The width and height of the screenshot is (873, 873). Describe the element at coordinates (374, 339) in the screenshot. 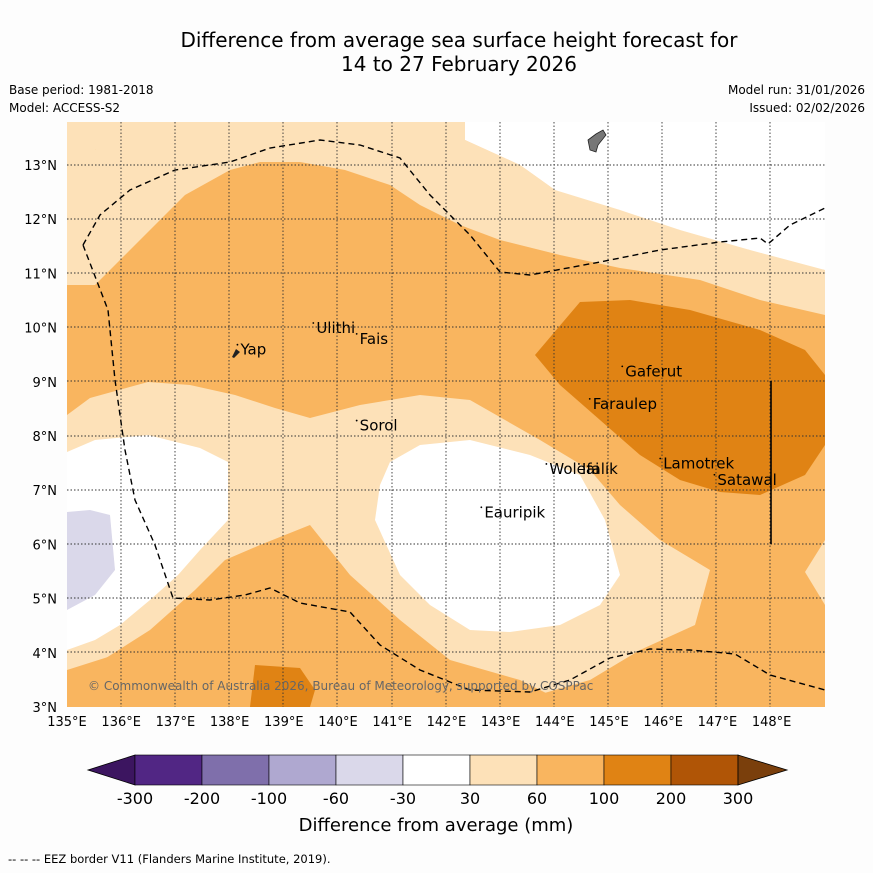

I see `place-label: Fais` at that location.